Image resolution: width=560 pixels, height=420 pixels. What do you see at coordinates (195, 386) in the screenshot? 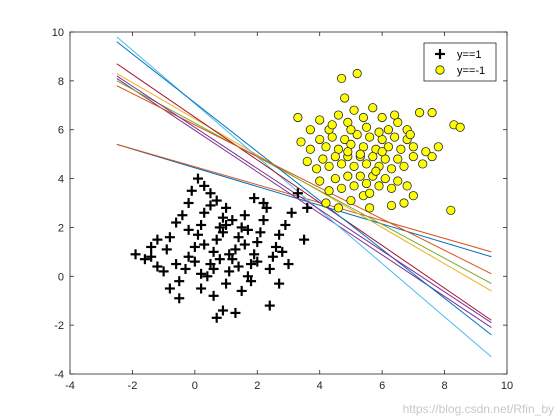
I see `x-tick-label-2: 0` at bounding box center [195, 386].